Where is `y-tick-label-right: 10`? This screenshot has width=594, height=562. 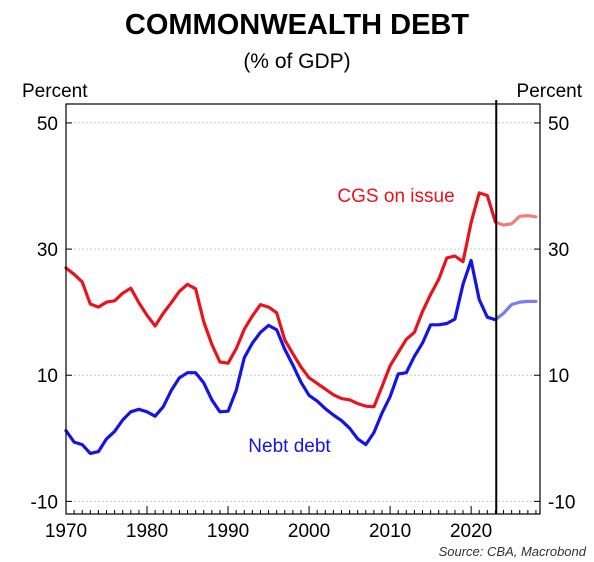
y-tick-label-right: 10 is located at coordinates (558, 376).